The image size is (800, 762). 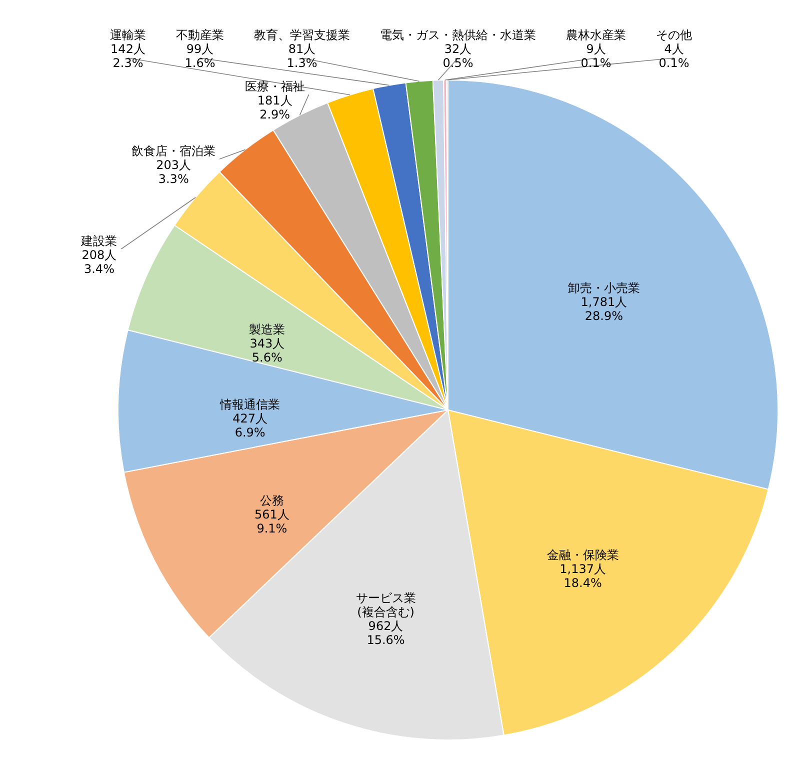 I want to click on data-label: 1,137人 18.4%, so click(x=583, y=576).